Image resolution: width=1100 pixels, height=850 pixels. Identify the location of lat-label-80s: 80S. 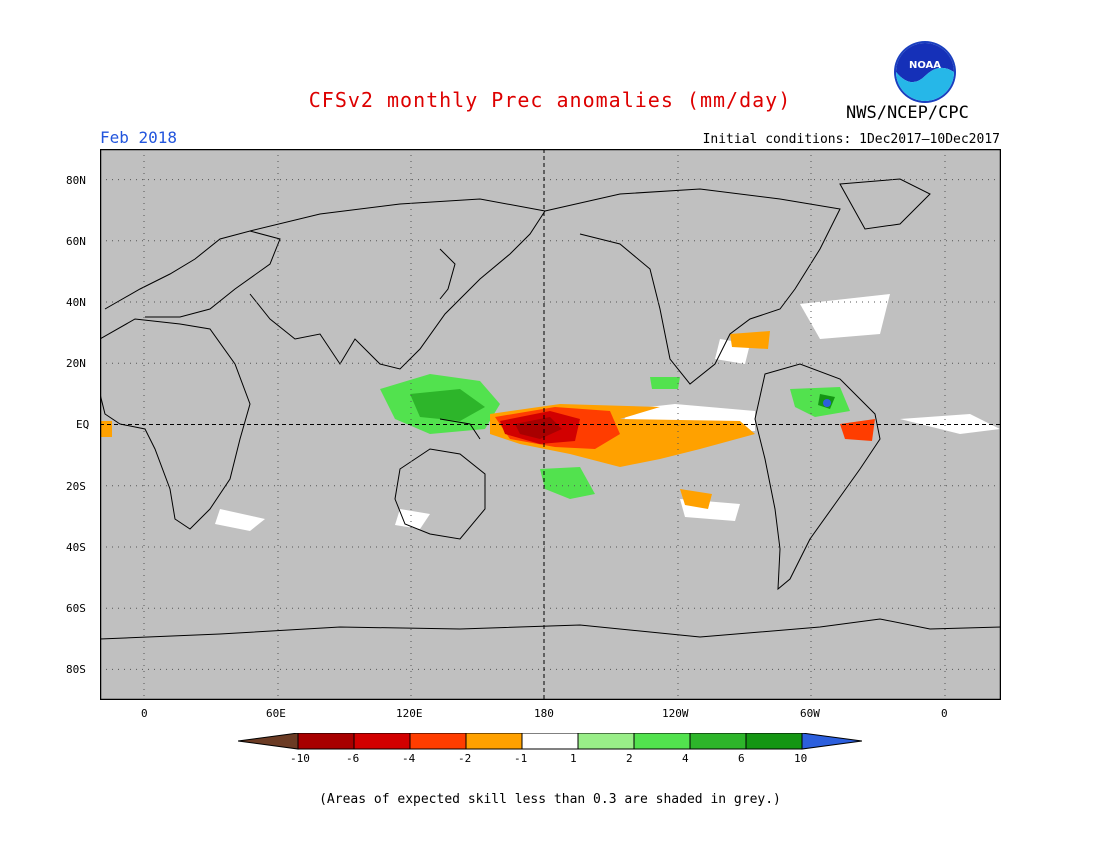
(76, 669).